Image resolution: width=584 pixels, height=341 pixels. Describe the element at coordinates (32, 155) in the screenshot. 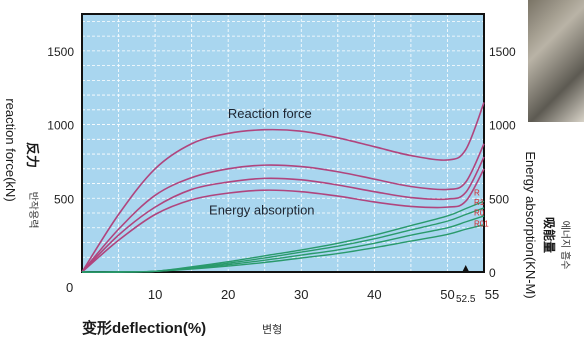

I see `y-left-axis-label-chinese: 反力` at that location.